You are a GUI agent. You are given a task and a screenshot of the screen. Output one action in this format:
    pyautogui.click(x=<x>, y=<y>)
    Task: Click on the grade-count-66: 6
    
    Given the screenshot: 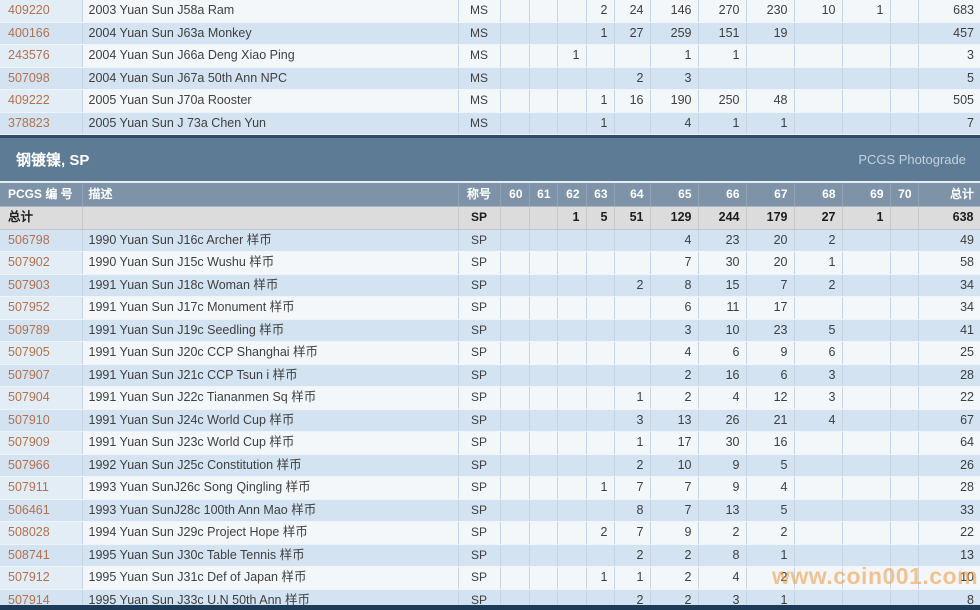 What is the action you would take?
    pyautogui.click(x=722, y=353)
    